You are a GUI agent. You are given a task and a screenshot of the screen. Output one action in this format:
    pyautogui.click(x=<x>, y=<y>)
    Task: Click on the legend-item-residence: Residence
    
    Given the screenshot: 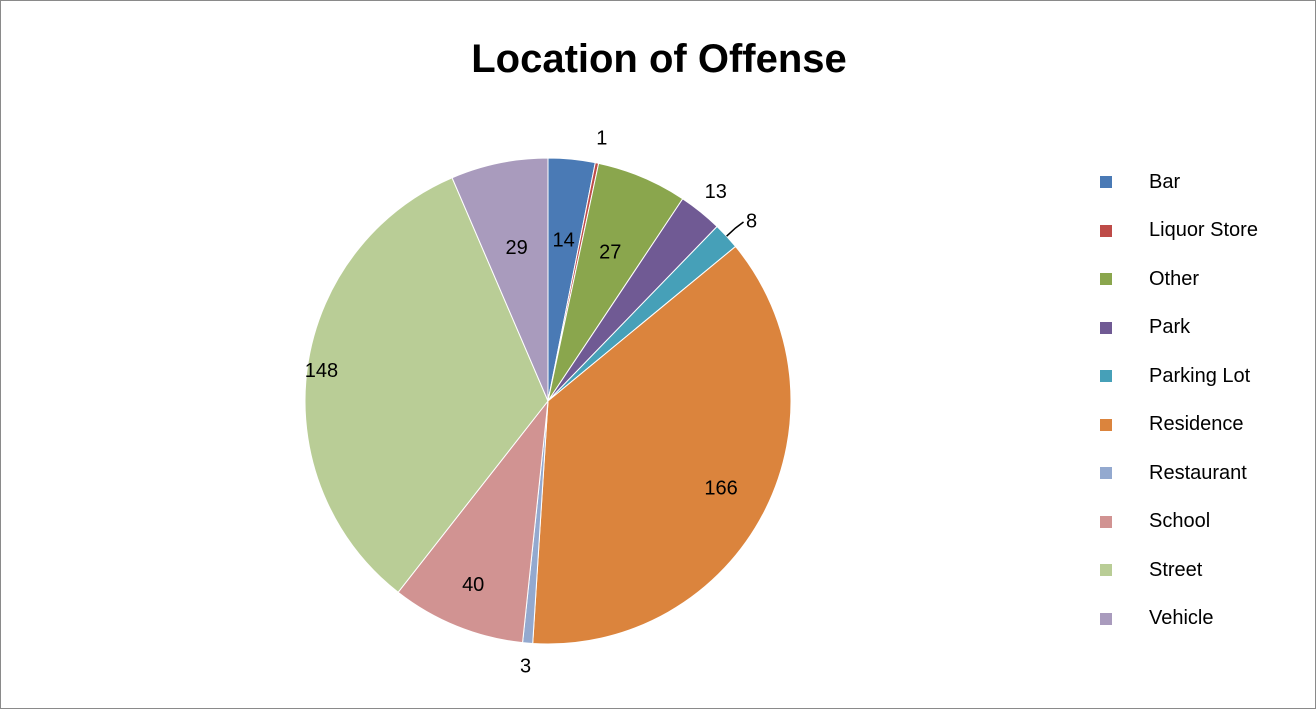 What is the action you would take?
    pyautogui.click(x=1172, y=425)
    